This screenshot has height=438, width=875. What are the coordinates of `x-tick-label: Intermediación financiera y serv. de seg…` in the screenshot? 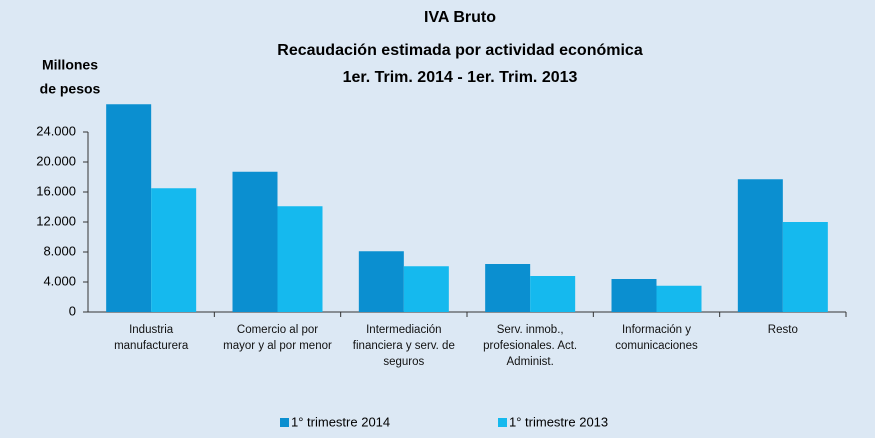 It's located at (403, 346).